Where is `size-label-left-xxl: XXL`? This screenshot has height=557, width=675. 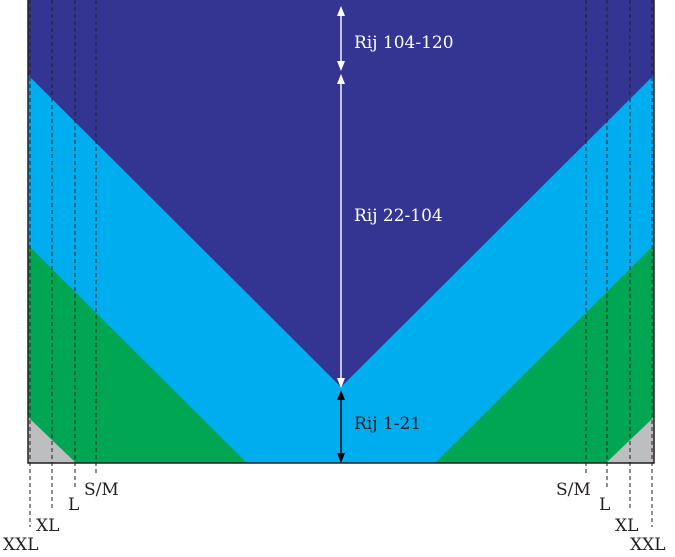 size-label-left-xxl: XXL is located at coordinates (21, 545).